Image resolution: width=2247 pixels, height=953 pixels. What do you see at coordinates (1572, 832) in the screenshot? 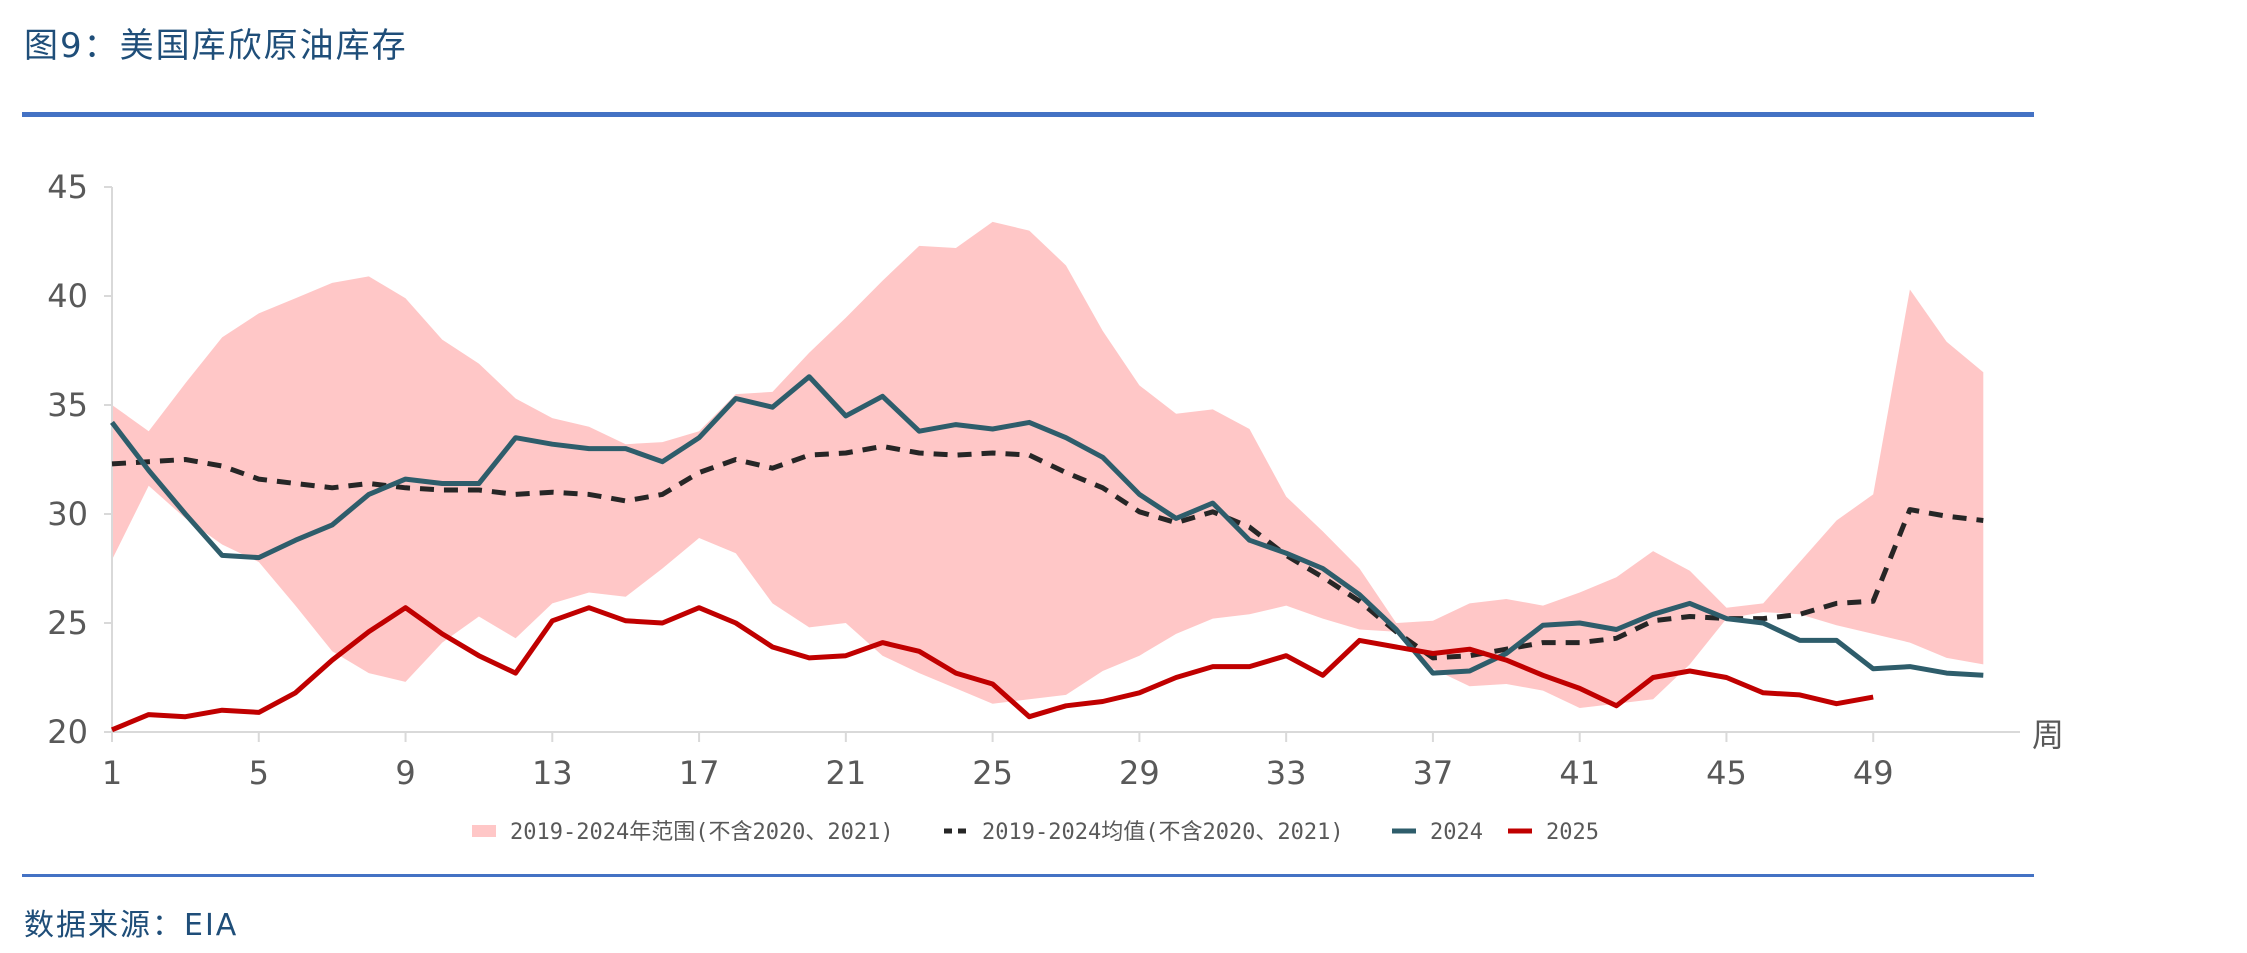
I see `legend-label: 2025` at bounding box center [1572, 832].